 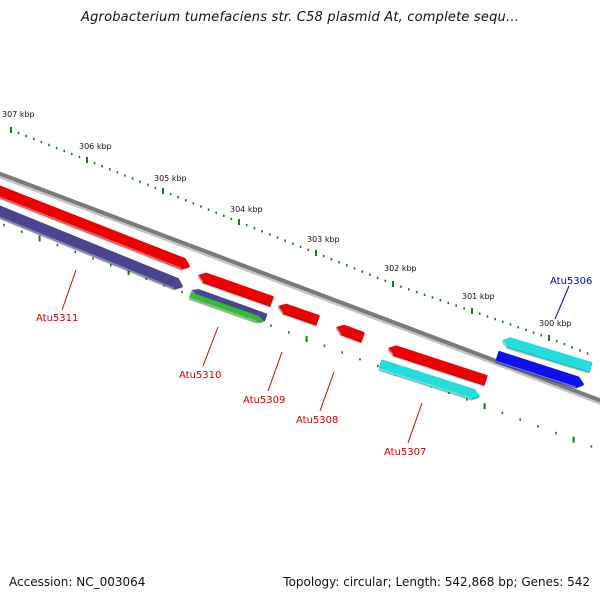 I want to click on scale-tick-label: 304 kbp, so click(x=246, y=209).